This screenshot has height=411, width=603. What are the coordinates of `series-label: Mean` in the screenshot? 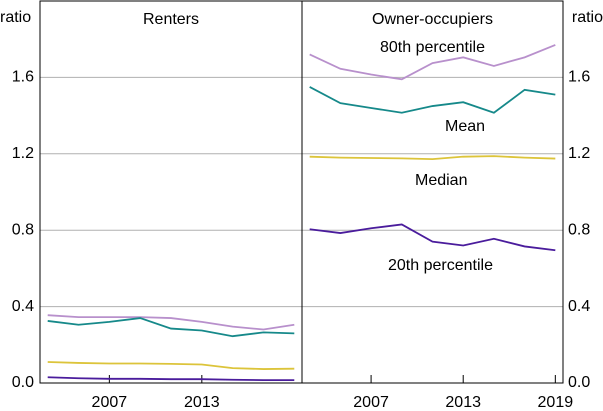 It's located at (465, 126).